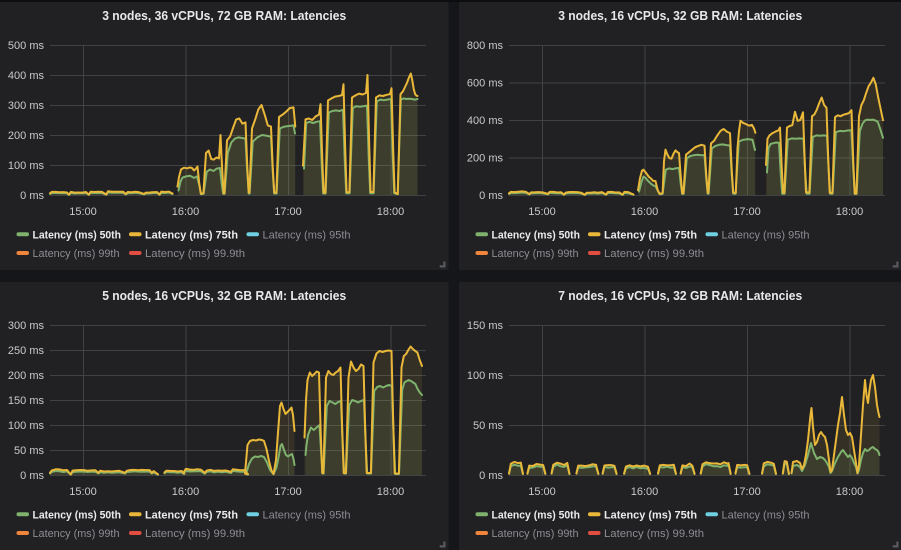 The height and width of the screenshot is (550, 901). Describe the element at coordinates (484, 46) in the screenshot. I see `svg-text: 800 ms` at that location.